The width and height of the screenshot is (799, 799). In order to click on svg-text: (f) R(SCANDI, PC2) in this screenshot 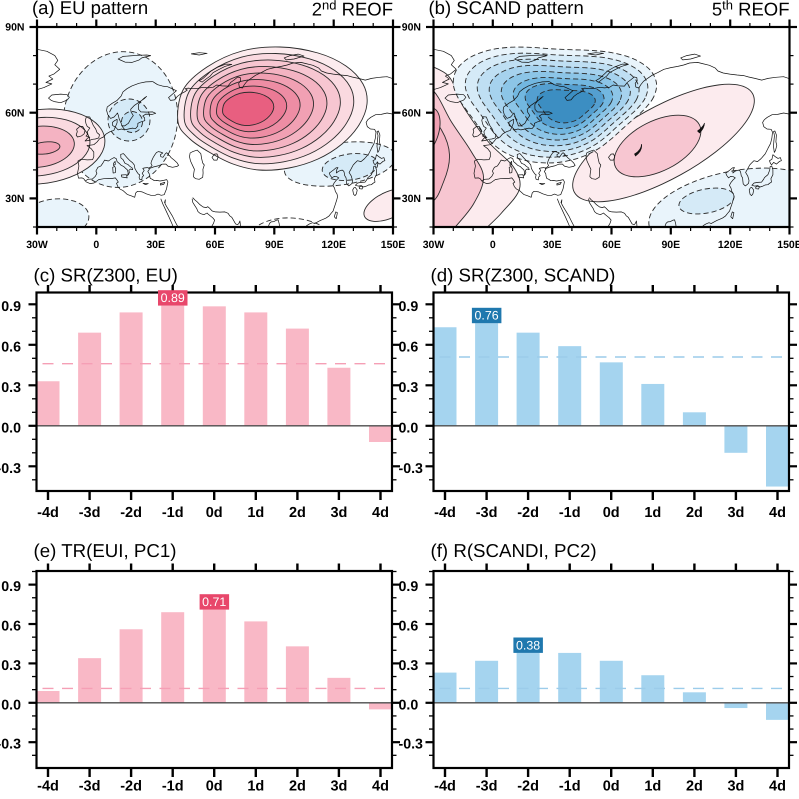, I will do `click(514, 550)`.